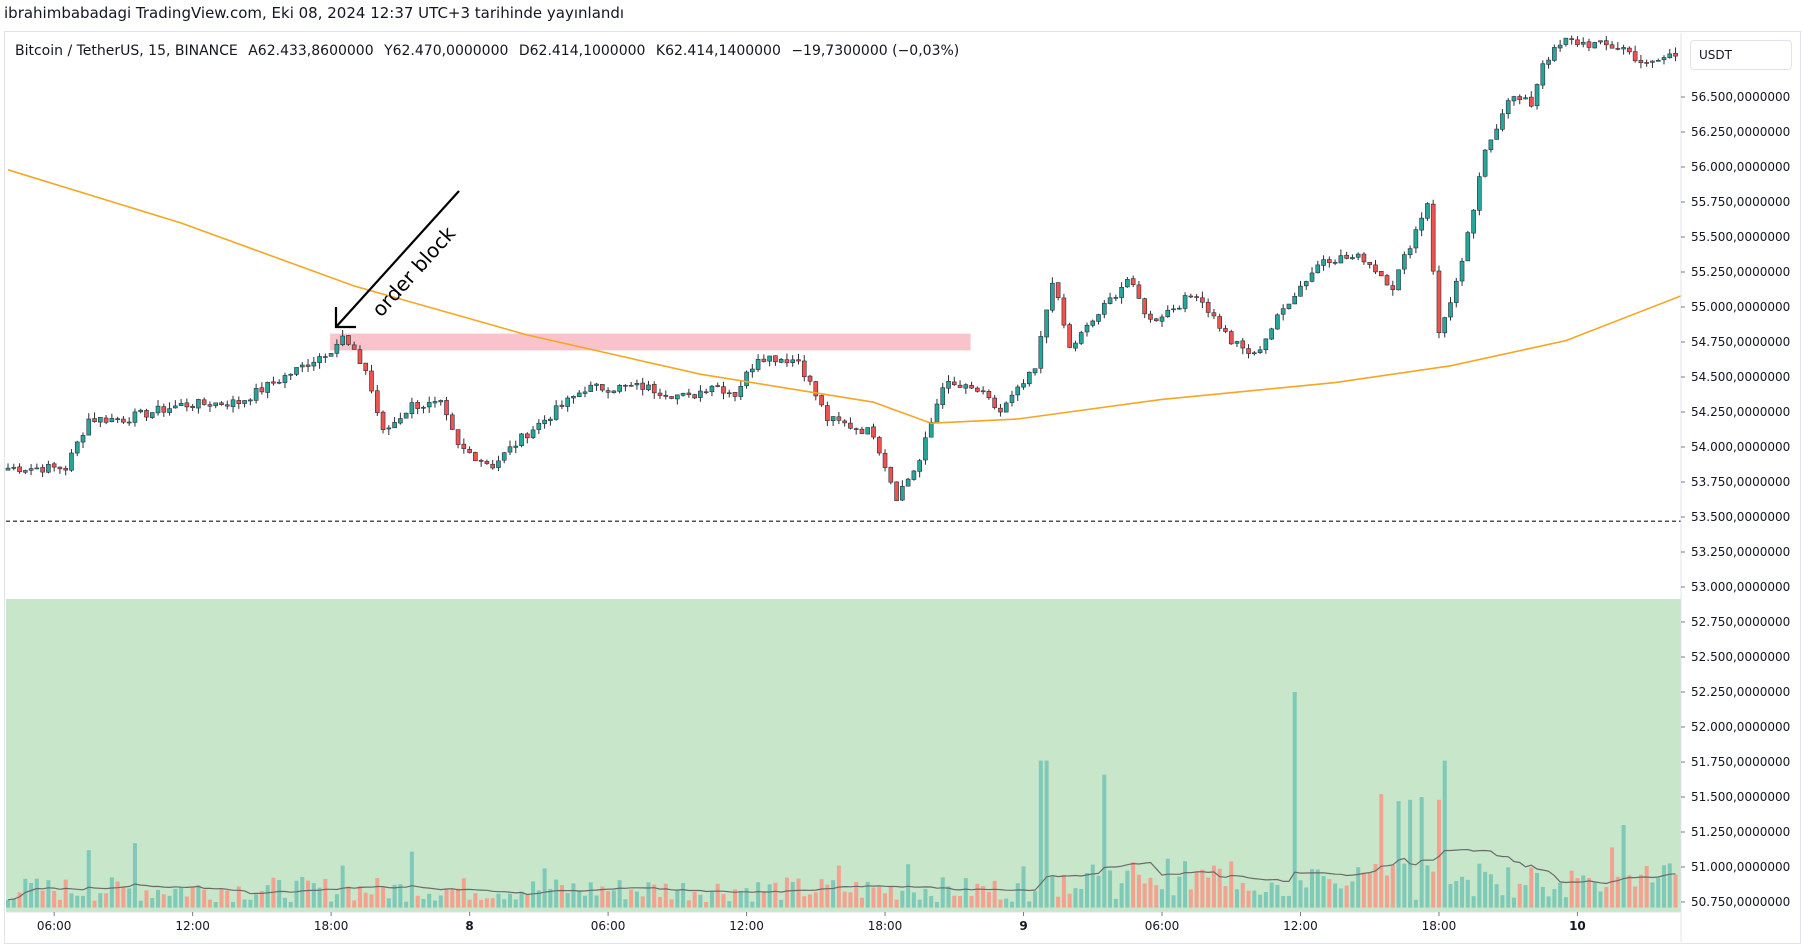 The height and width of the screenshot is (951, 1804). Describe the element at coordinates (1740, 657) in the screenshot. I see `y-tick-label: 52.500,0000000` at that location.